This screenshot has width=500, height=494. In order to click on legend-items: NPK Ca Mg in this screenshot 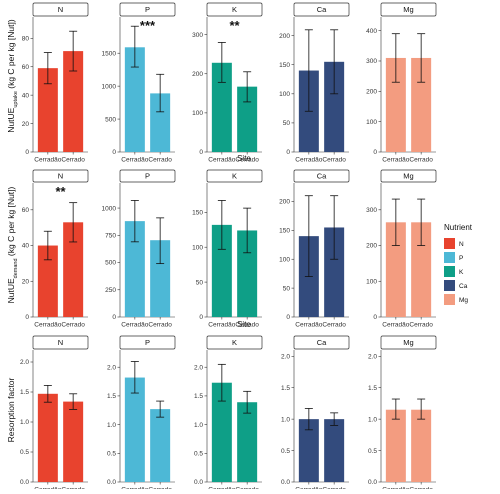, I will do `click(456, 271)`.